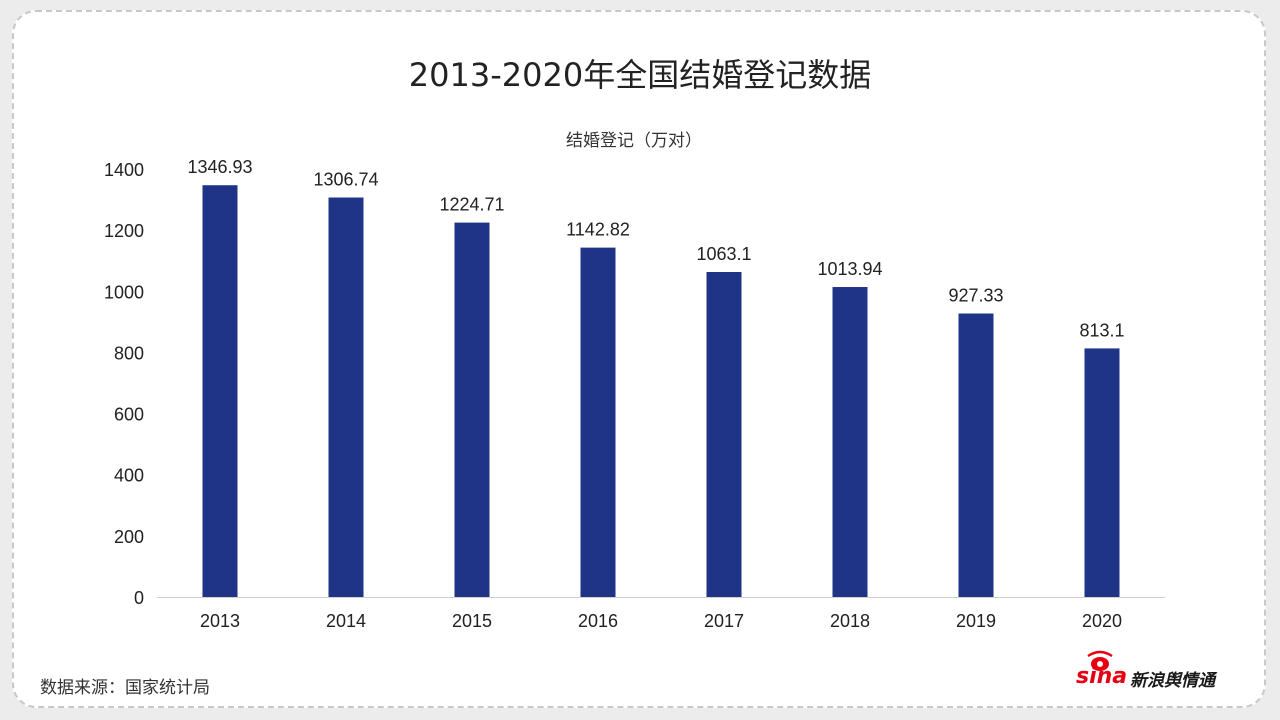 This screenshot has height=720, width=1280. Describe the element at coordinates (723, 254) in the screenshot. I see `data-label: 1063.1` at that location.